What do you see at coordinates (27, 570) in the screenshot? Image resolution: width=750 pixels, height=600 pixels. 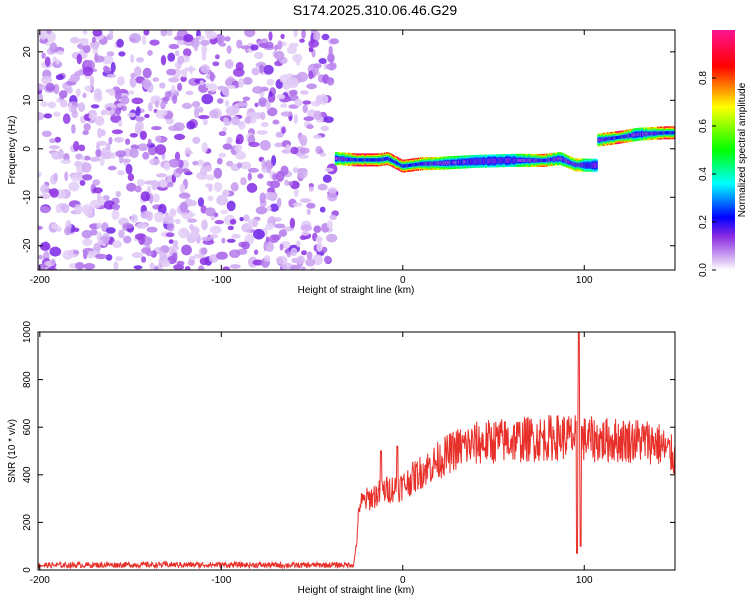 I see `snr-y-tick-label: 0` at bounding box center [27, 570].